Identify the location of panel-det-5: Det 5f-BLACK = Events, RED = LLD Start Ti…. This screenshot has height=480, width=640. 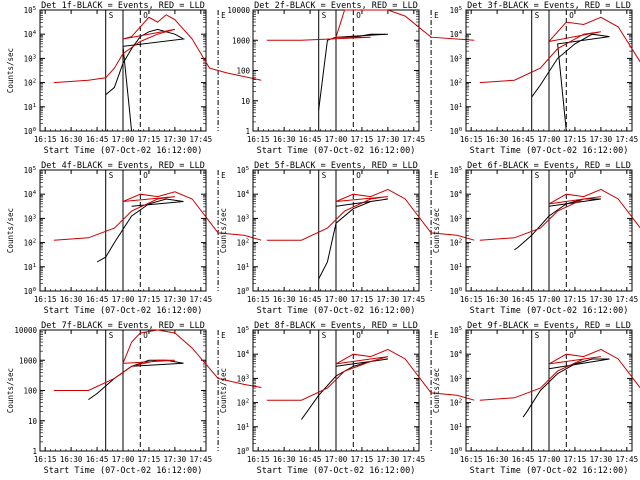
(347, 238).